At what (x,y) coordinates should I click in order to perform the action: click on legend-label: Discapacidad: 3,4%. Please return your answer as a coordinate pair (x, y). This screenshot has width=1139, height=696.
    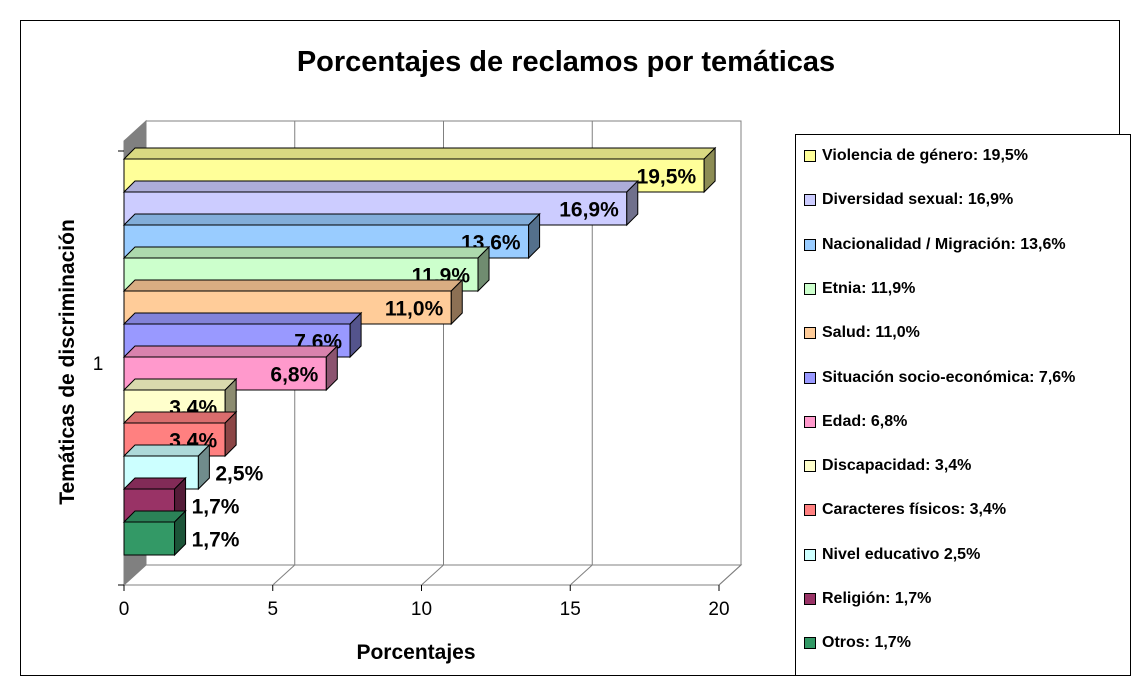
    Looking at the image, I should click on (897, 466).